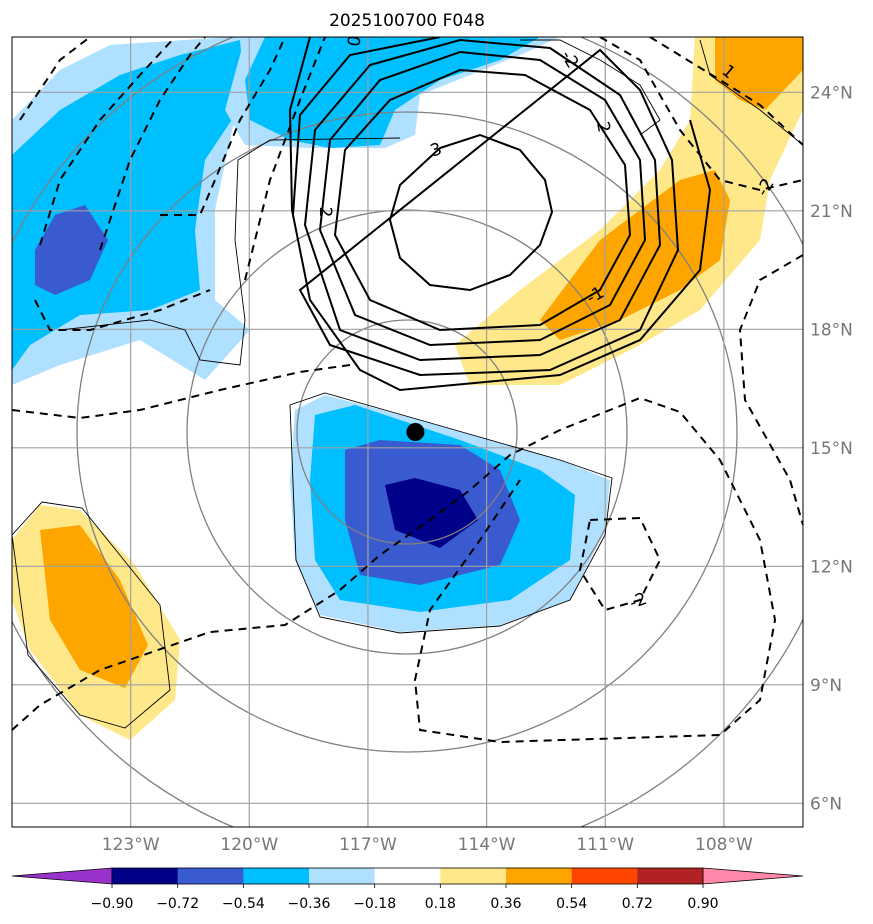 The image size is (873, 924). Describe the element at coordinates (431, 513) in the screenshot. I see `shade-c-darkest` at that location.